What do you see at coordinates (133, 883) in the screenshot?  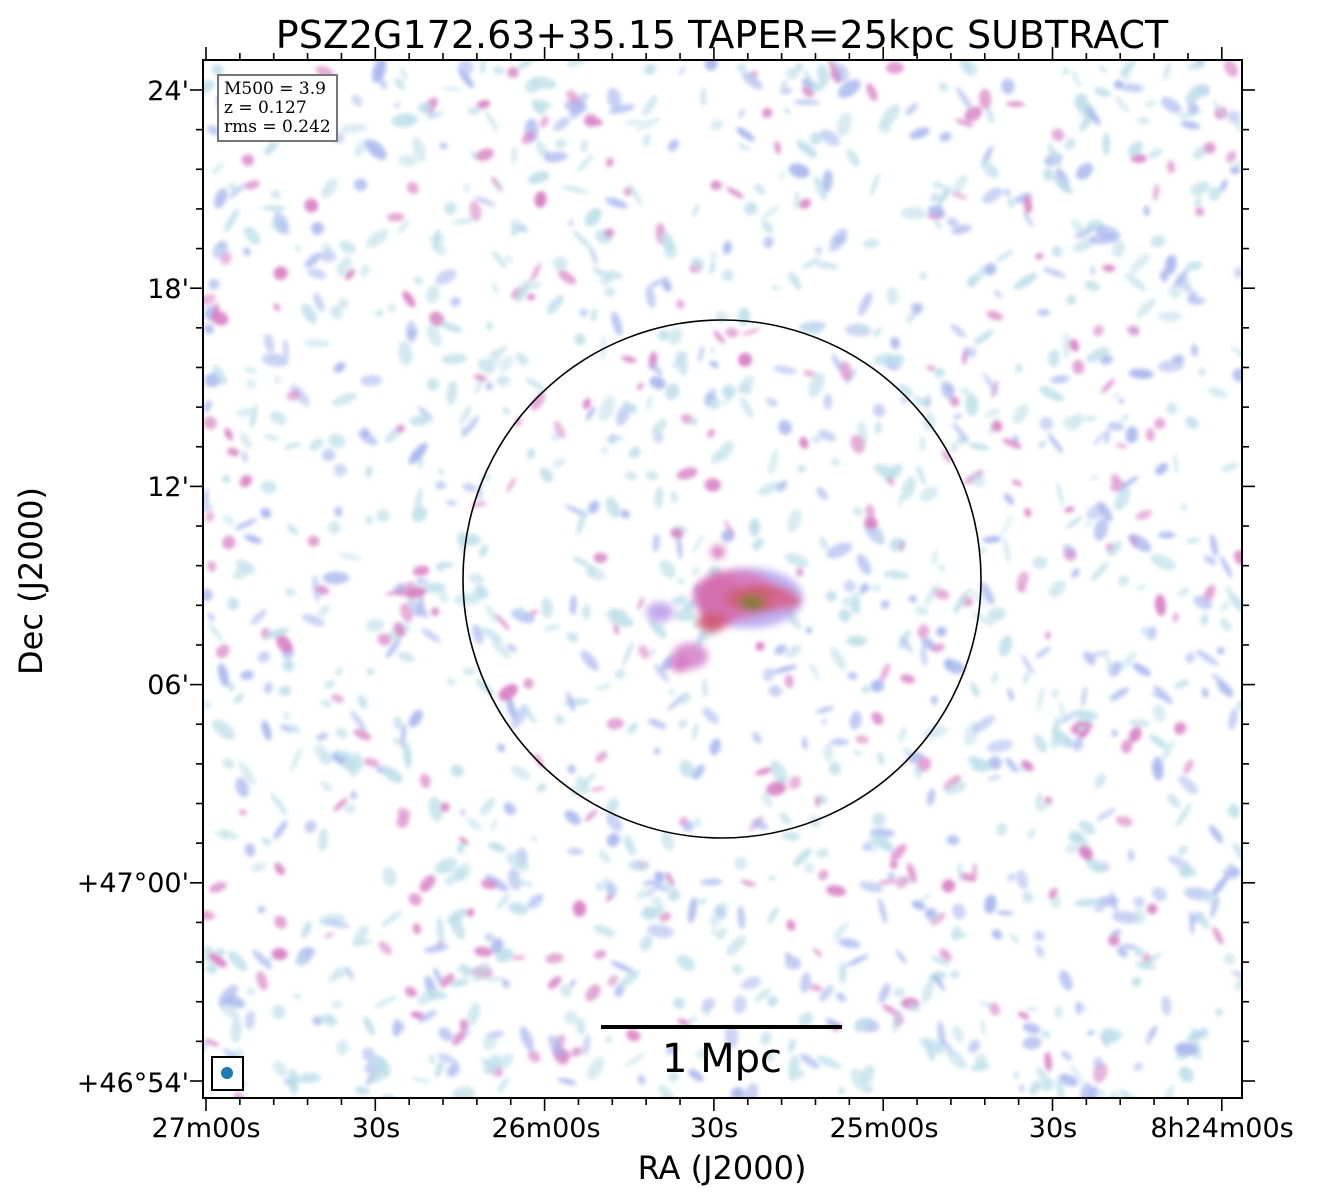 I see `y-tick-label: +47°00'` at bounding box center [133, 883].